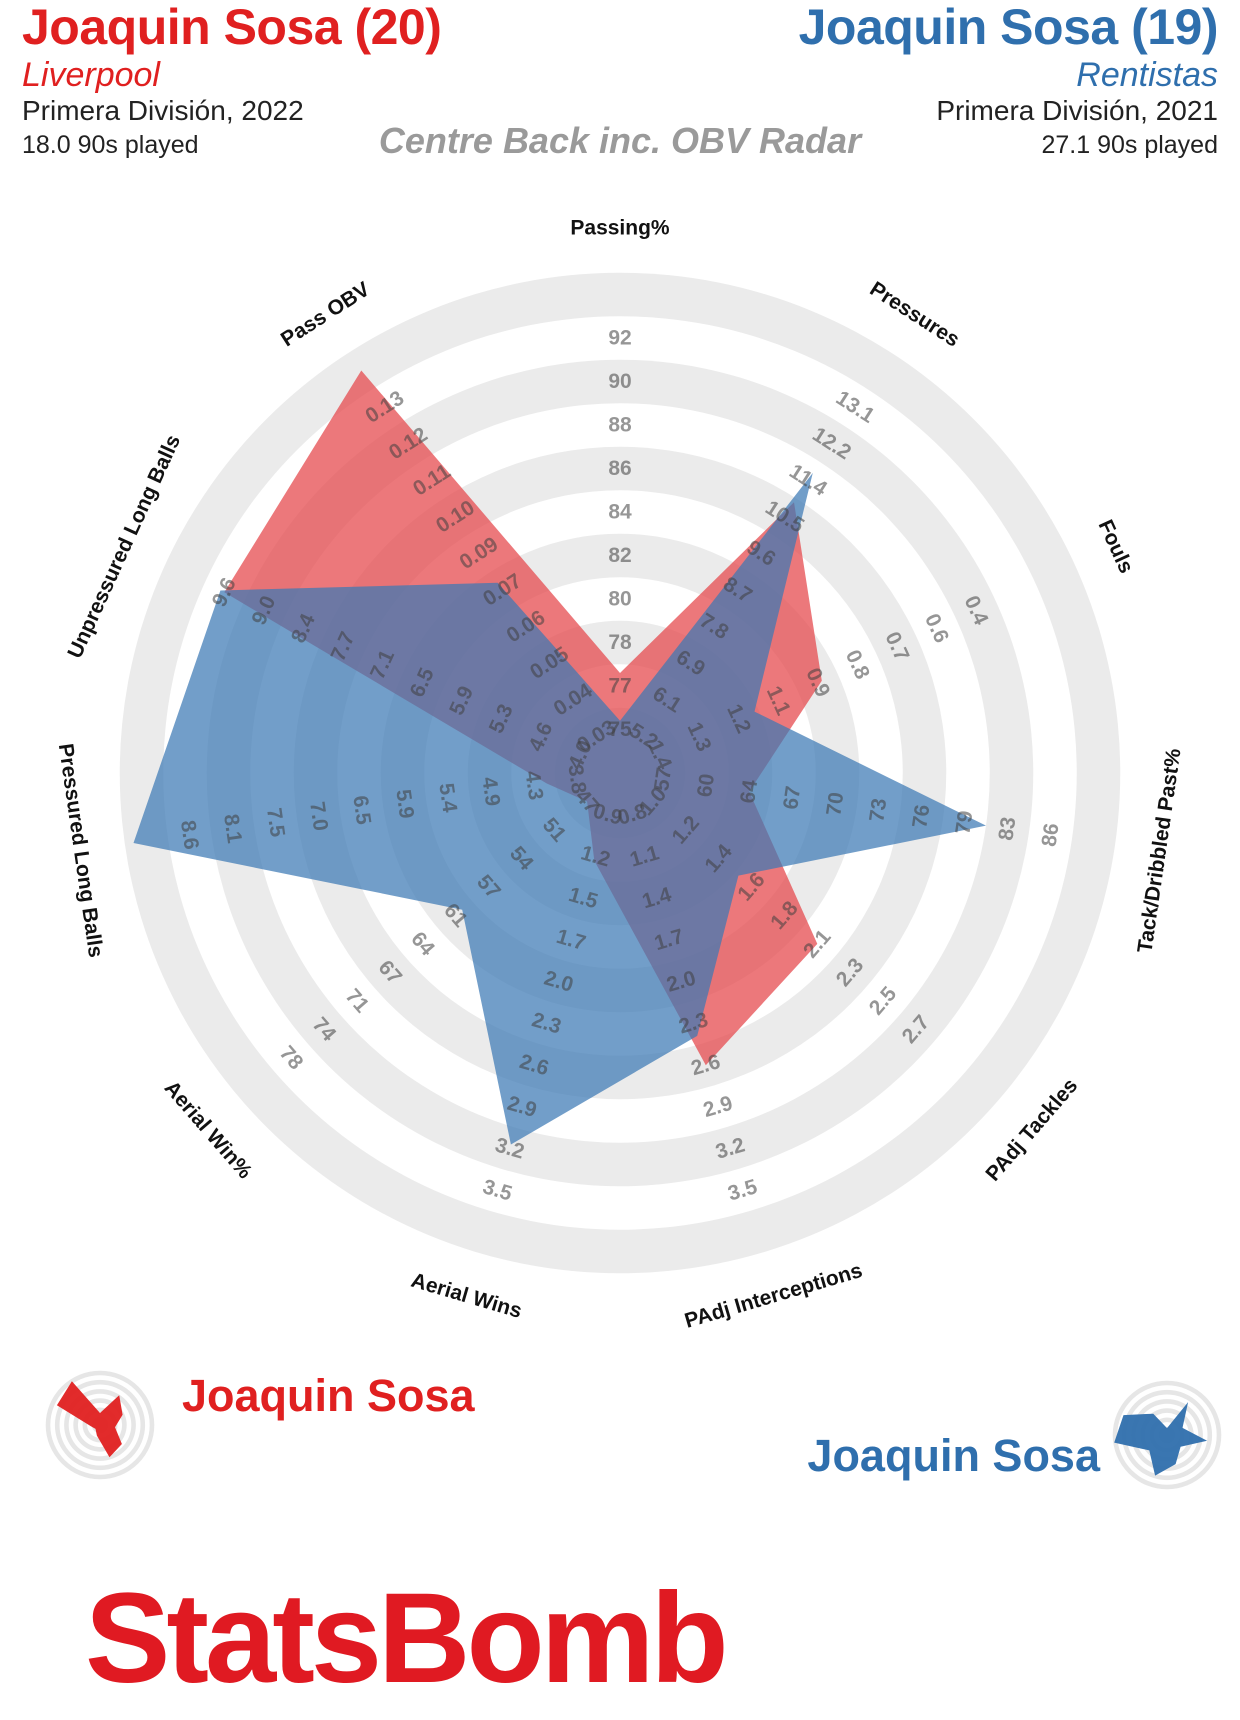 Image resolution: width=1240 pixels, height=1720 pixels. I want to click on tick-label: 67, so click(792, 798).